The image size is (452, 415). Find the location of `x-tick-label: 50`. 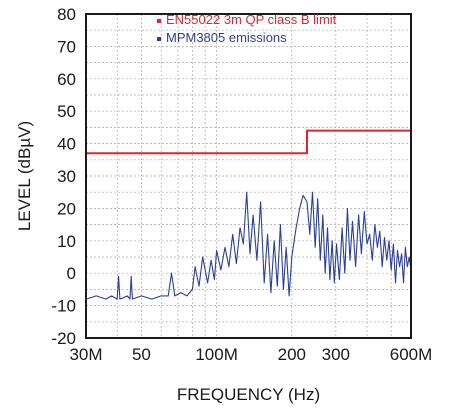

x-tick-label: 50 is located at coordinates (141, 354).